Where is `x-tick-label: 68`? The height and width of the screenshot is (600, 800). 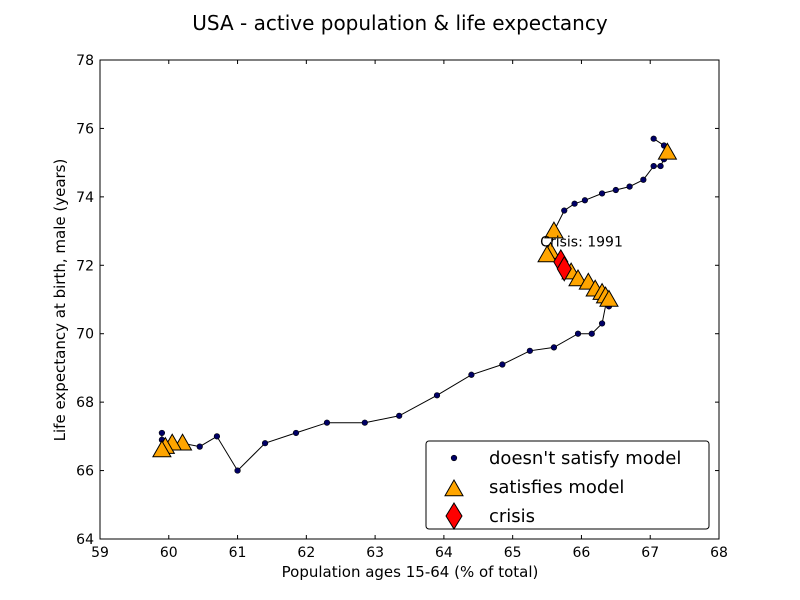
x-tick-label: 68 is located at coordinates (719, 553).